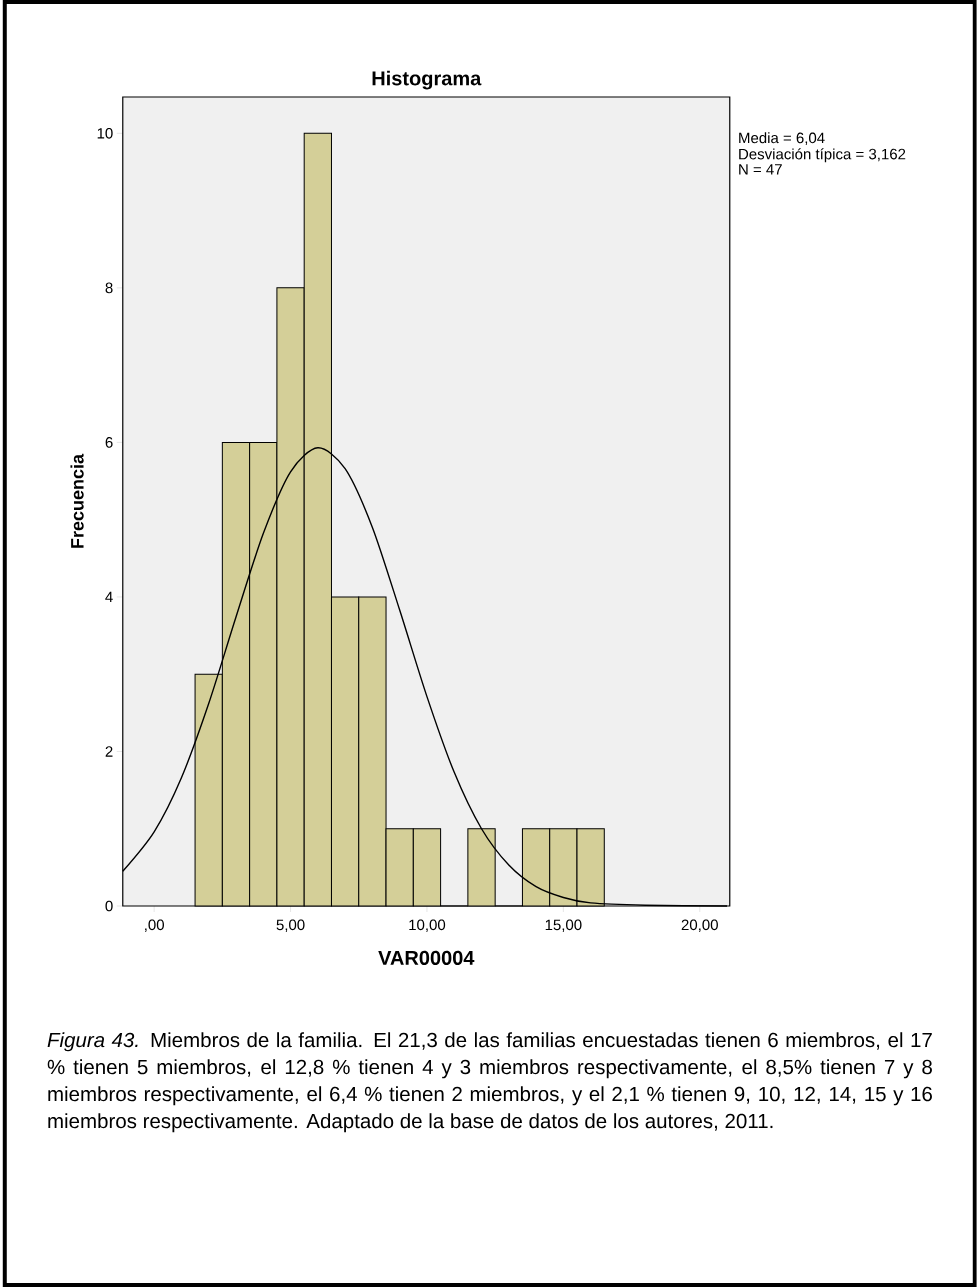  What do you see at coordinates (105, 133) in the screenshot?
I see `y-tick-label: 10` at bounding box center [105, 133].